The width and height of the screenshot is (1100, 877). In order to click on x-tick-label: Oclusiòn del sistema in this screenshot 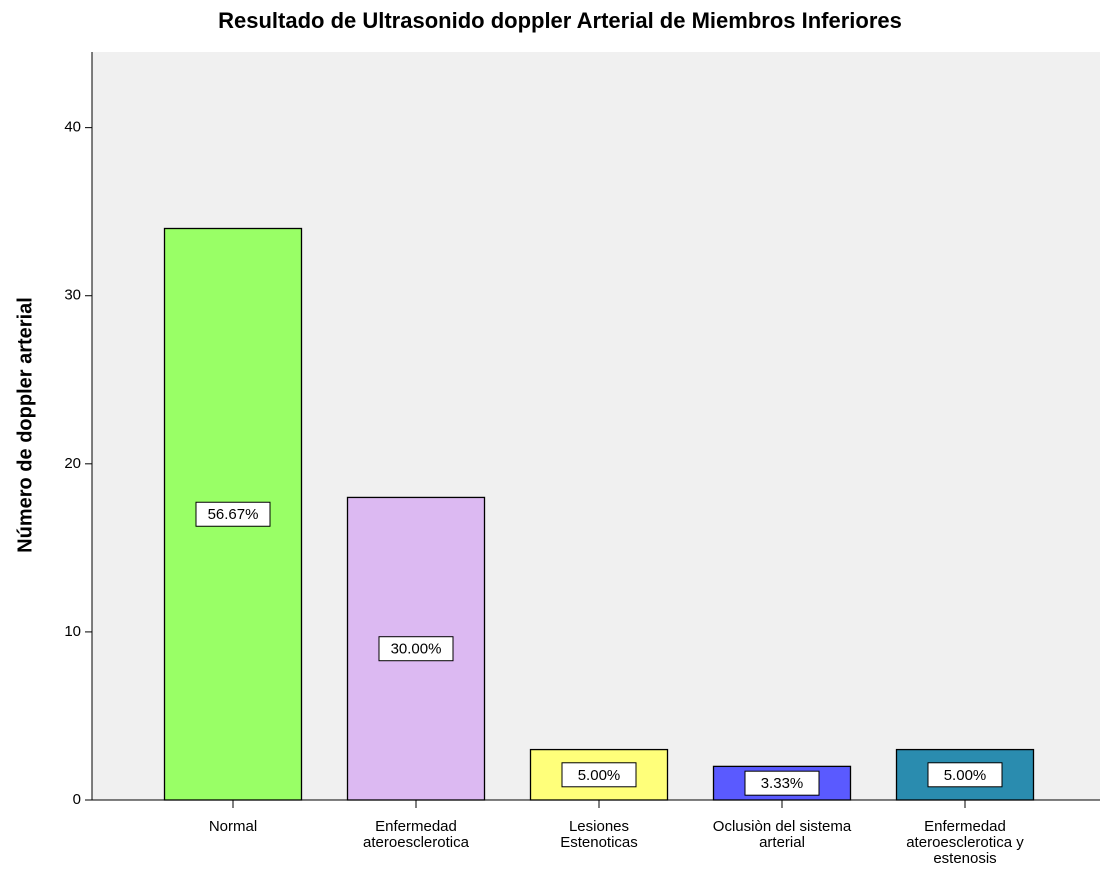, I will do `click(782, 826)`.